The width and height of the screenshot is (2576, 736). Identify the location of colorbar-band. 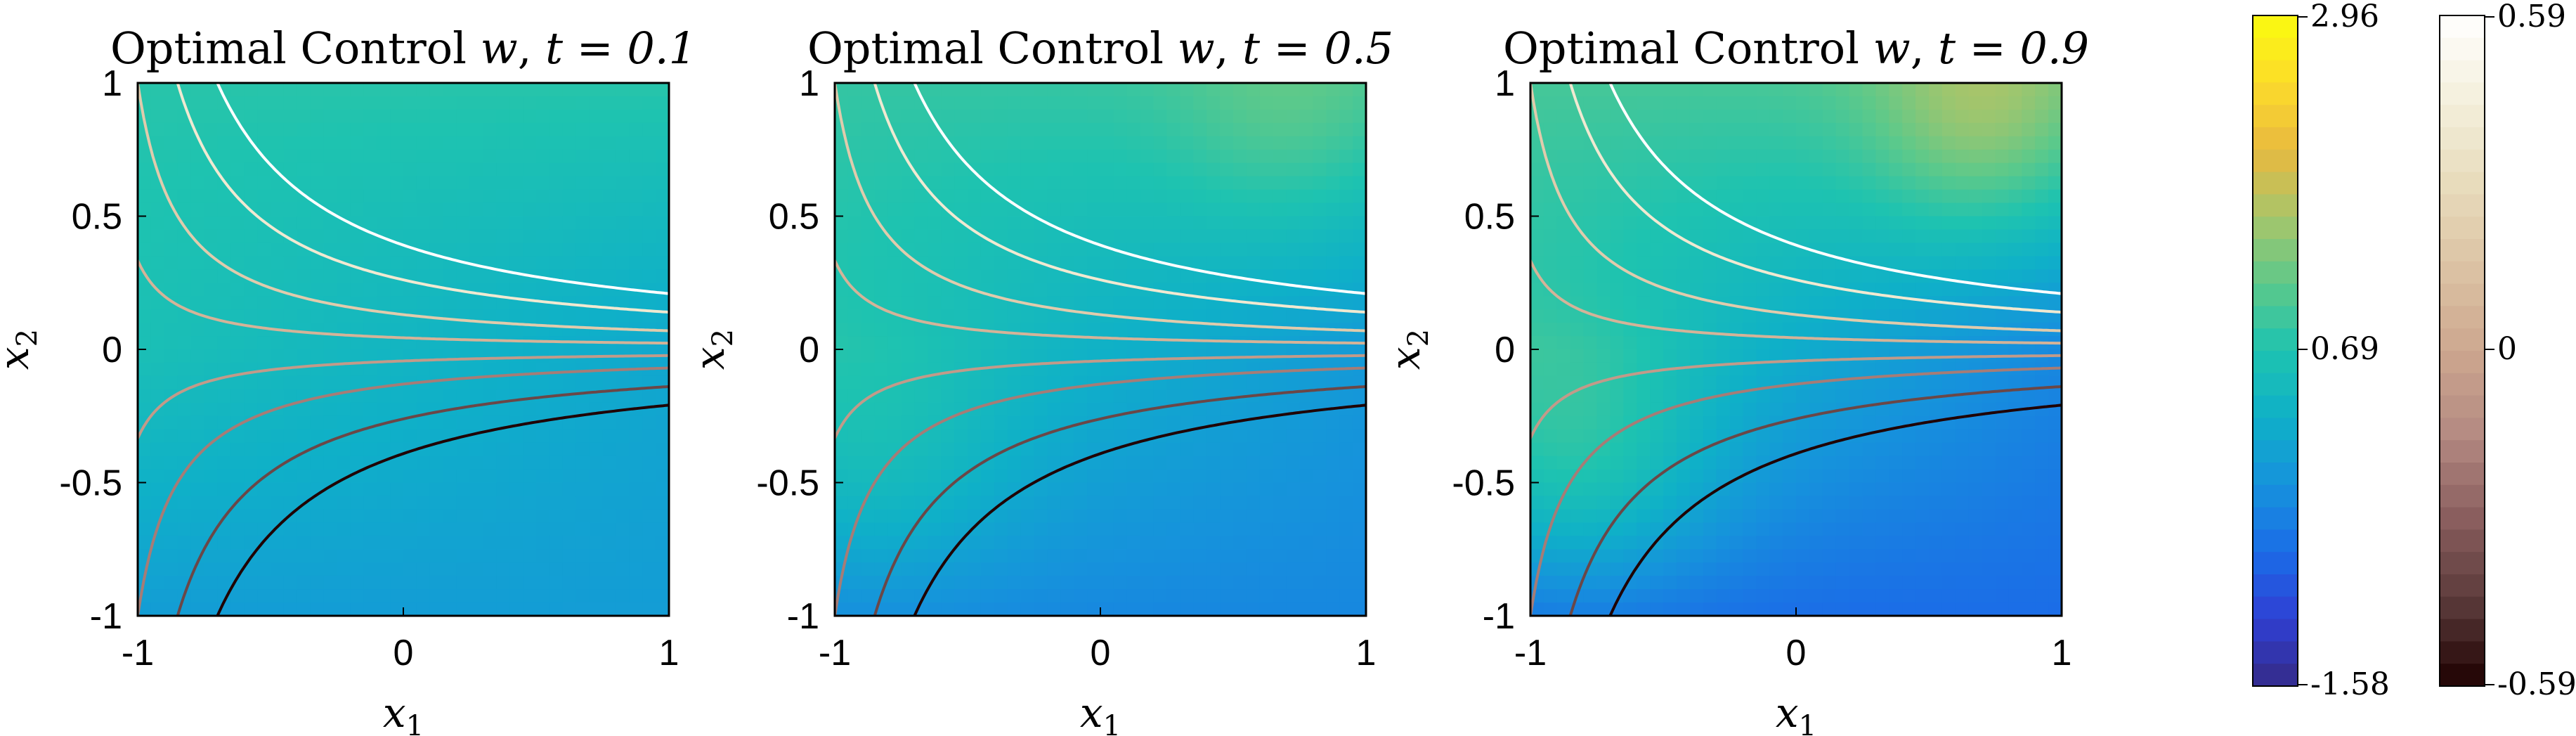
(2275, 675).